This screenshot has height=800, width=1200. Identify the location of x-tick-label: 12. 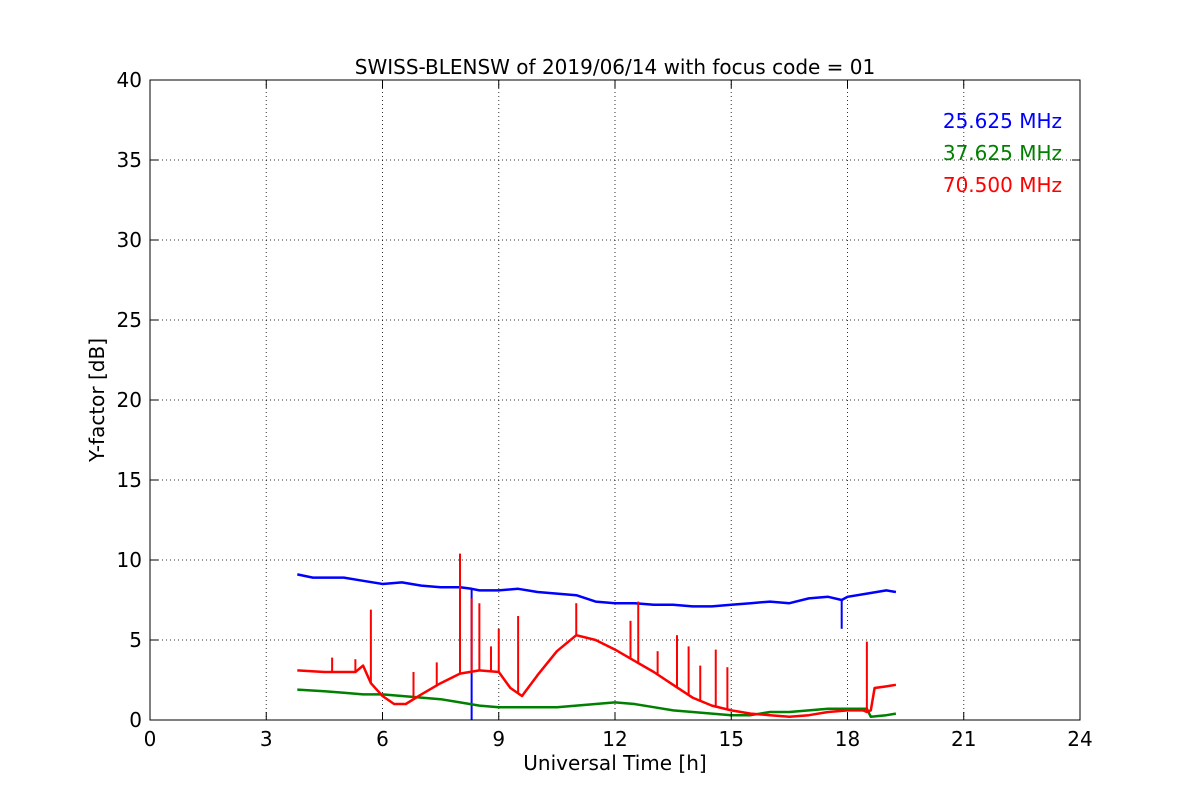
(614, 739).